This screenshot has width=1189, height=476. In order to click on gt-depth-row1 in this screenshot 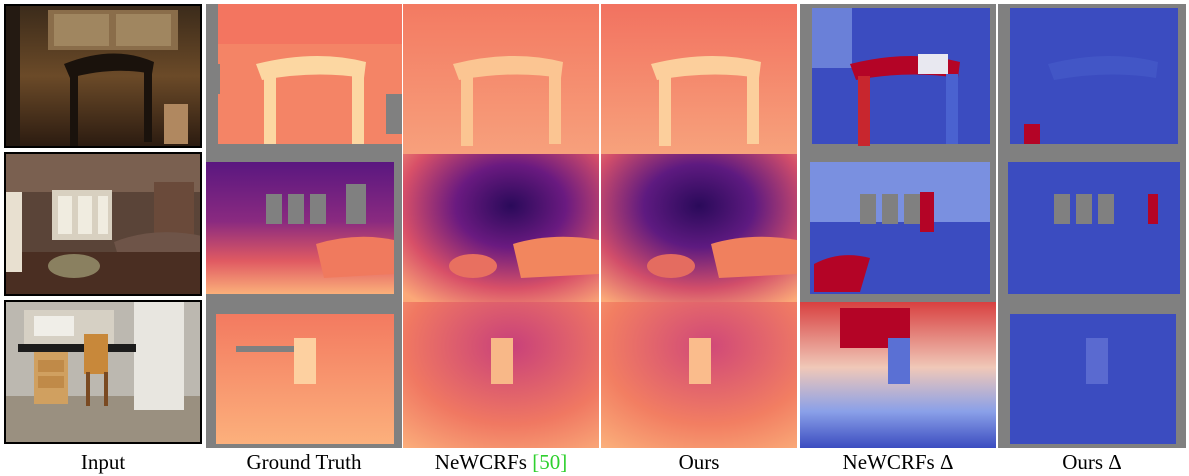, I will do `click(304, 79)`.